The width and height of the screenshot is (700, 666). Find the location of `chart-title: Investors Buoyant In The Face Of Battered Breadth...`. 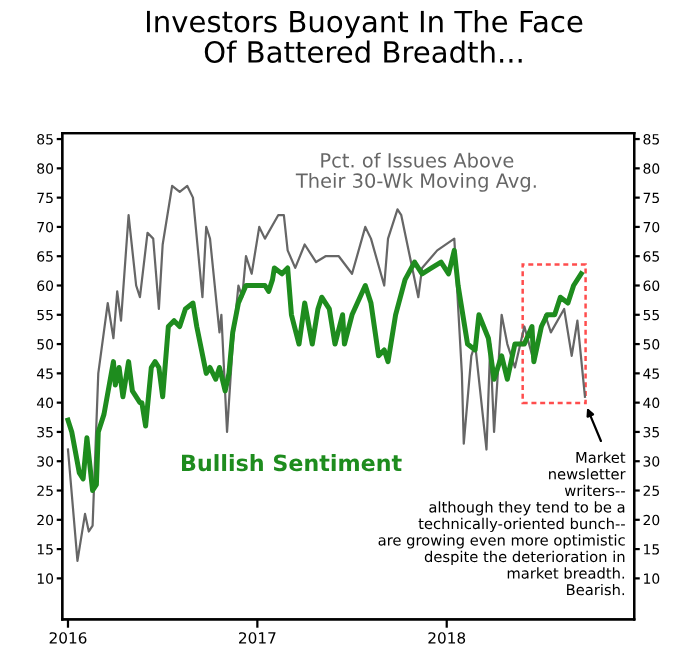

chart-title: Investors Buoyant In The Face Of Battered Breadth... is located at coordinates (364, 36).